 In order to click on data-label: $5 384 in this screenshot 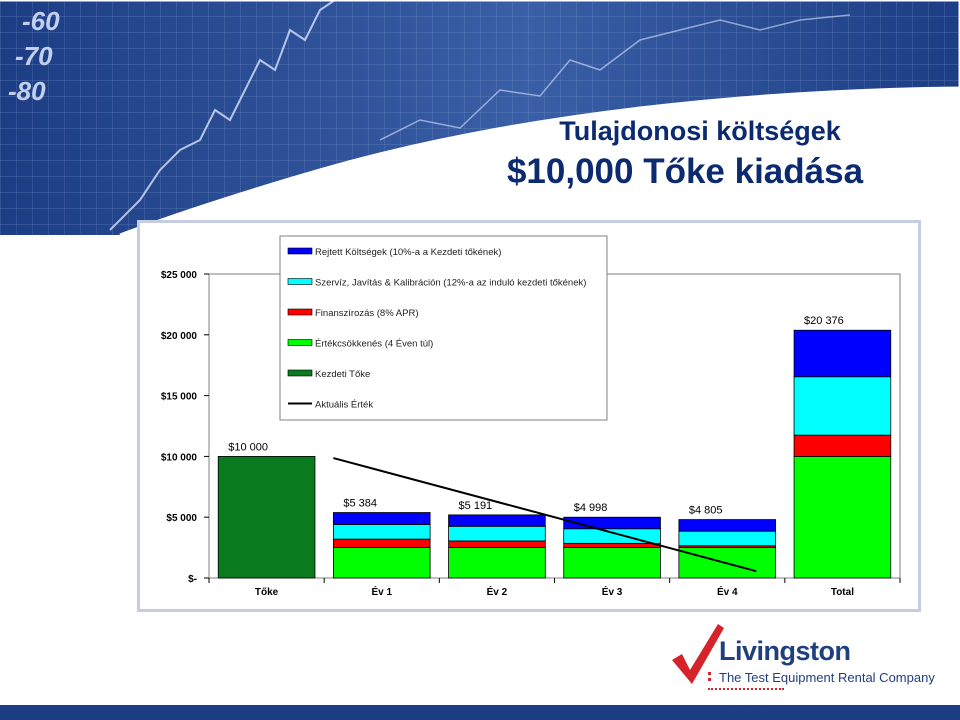, I will do `click(360, 504)`.